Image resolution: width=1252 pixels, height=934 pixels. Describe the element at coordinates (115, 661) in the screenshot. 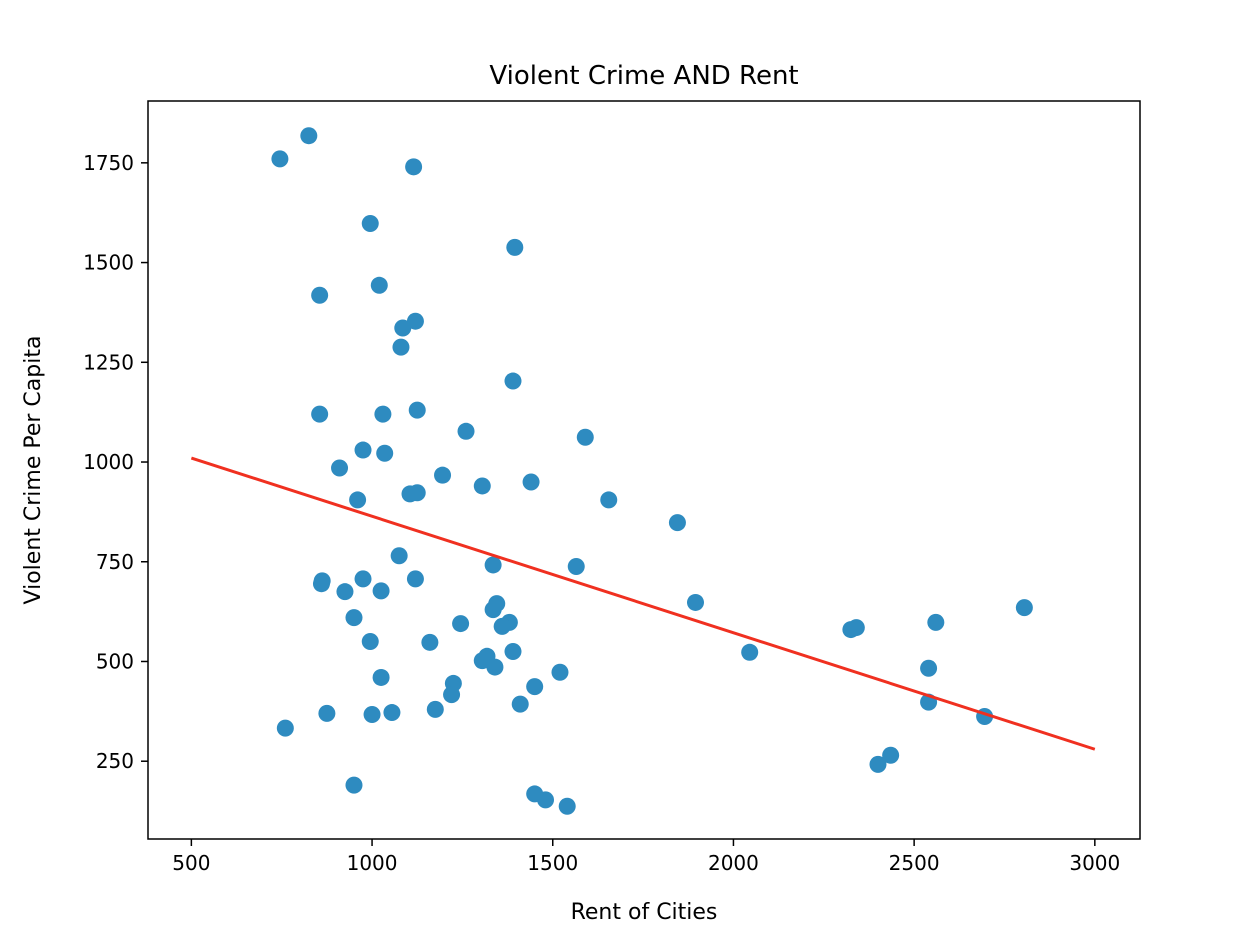

I see `y-tick-label: 500` at that location.